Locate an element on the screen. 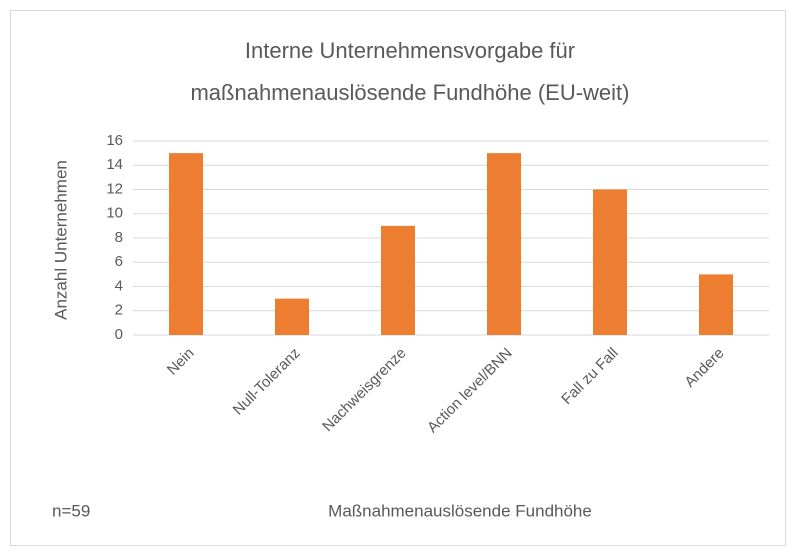 The height and width of the screenshot is (554, 797). chart-title: maßnahmenauslösende Fundhöhe (EU-weit) is located at coordinates (409, 92).